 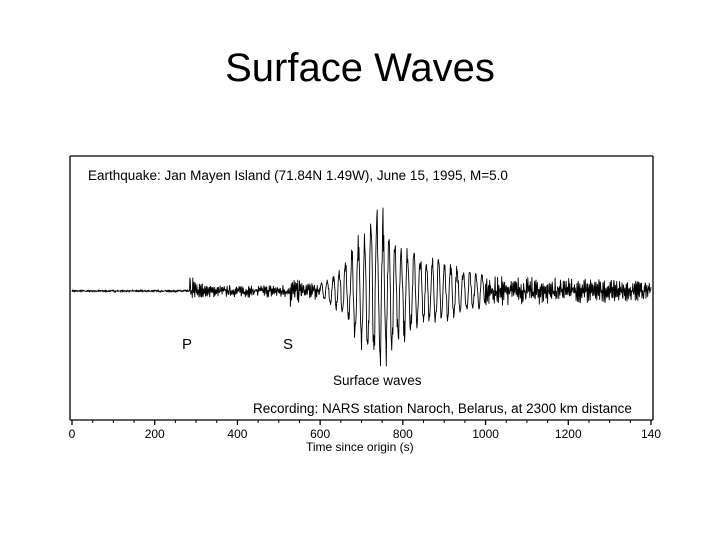 I want to click on annotation-p: P, so click(x=187, y=344).